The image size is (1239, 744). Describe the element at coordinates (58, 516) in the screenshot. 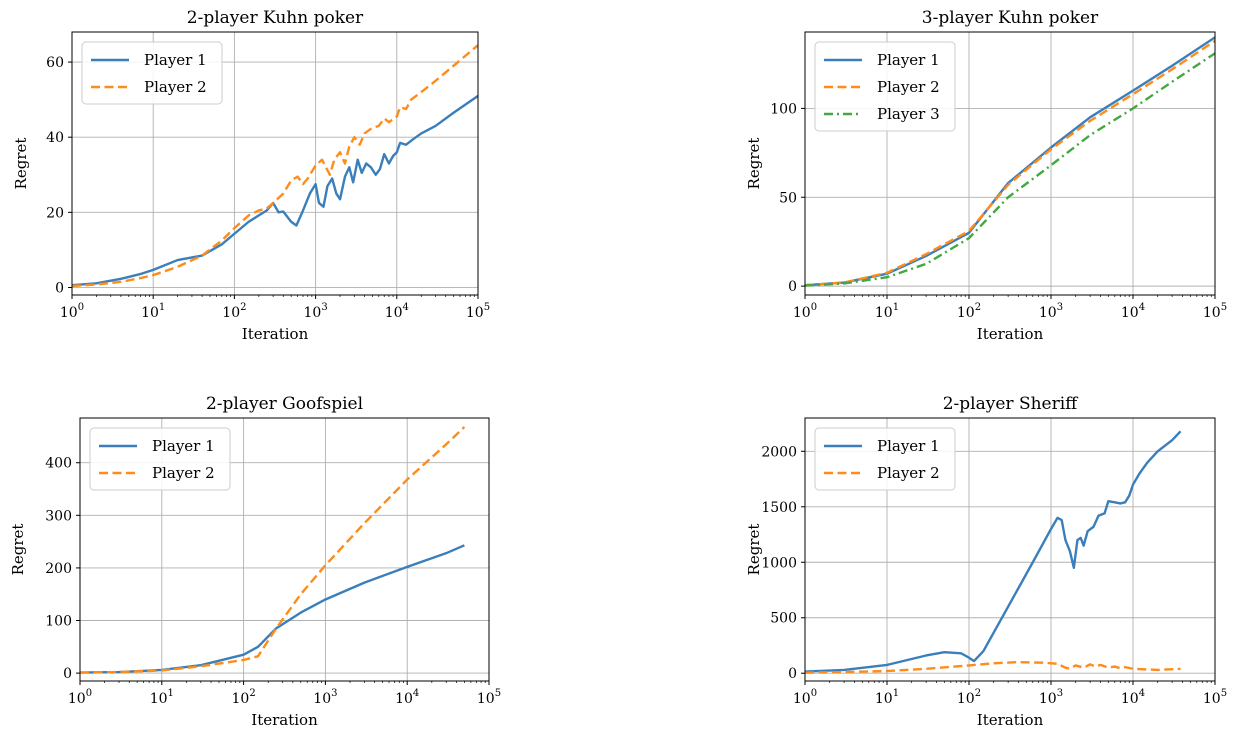

I see `y-tick-label: 300` at that location.